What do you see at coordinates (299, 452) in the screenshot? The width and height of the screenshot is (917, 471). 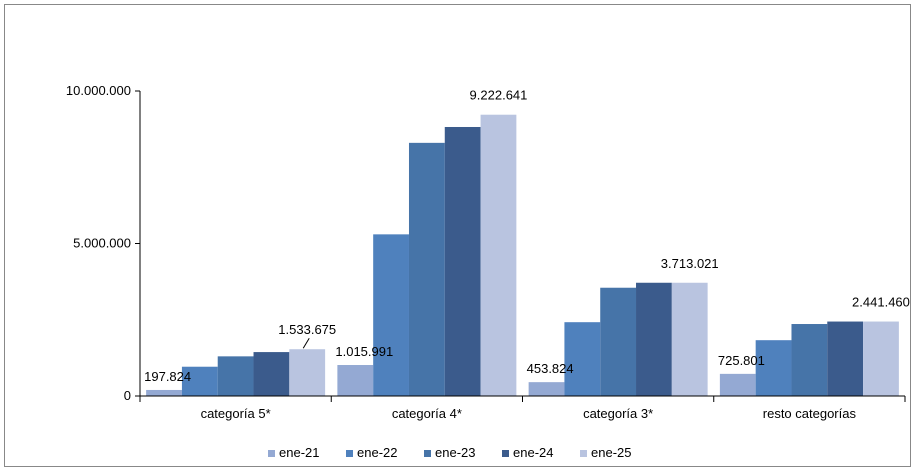 I see `legend-label: ene-21` at bounding box center [299, 452].